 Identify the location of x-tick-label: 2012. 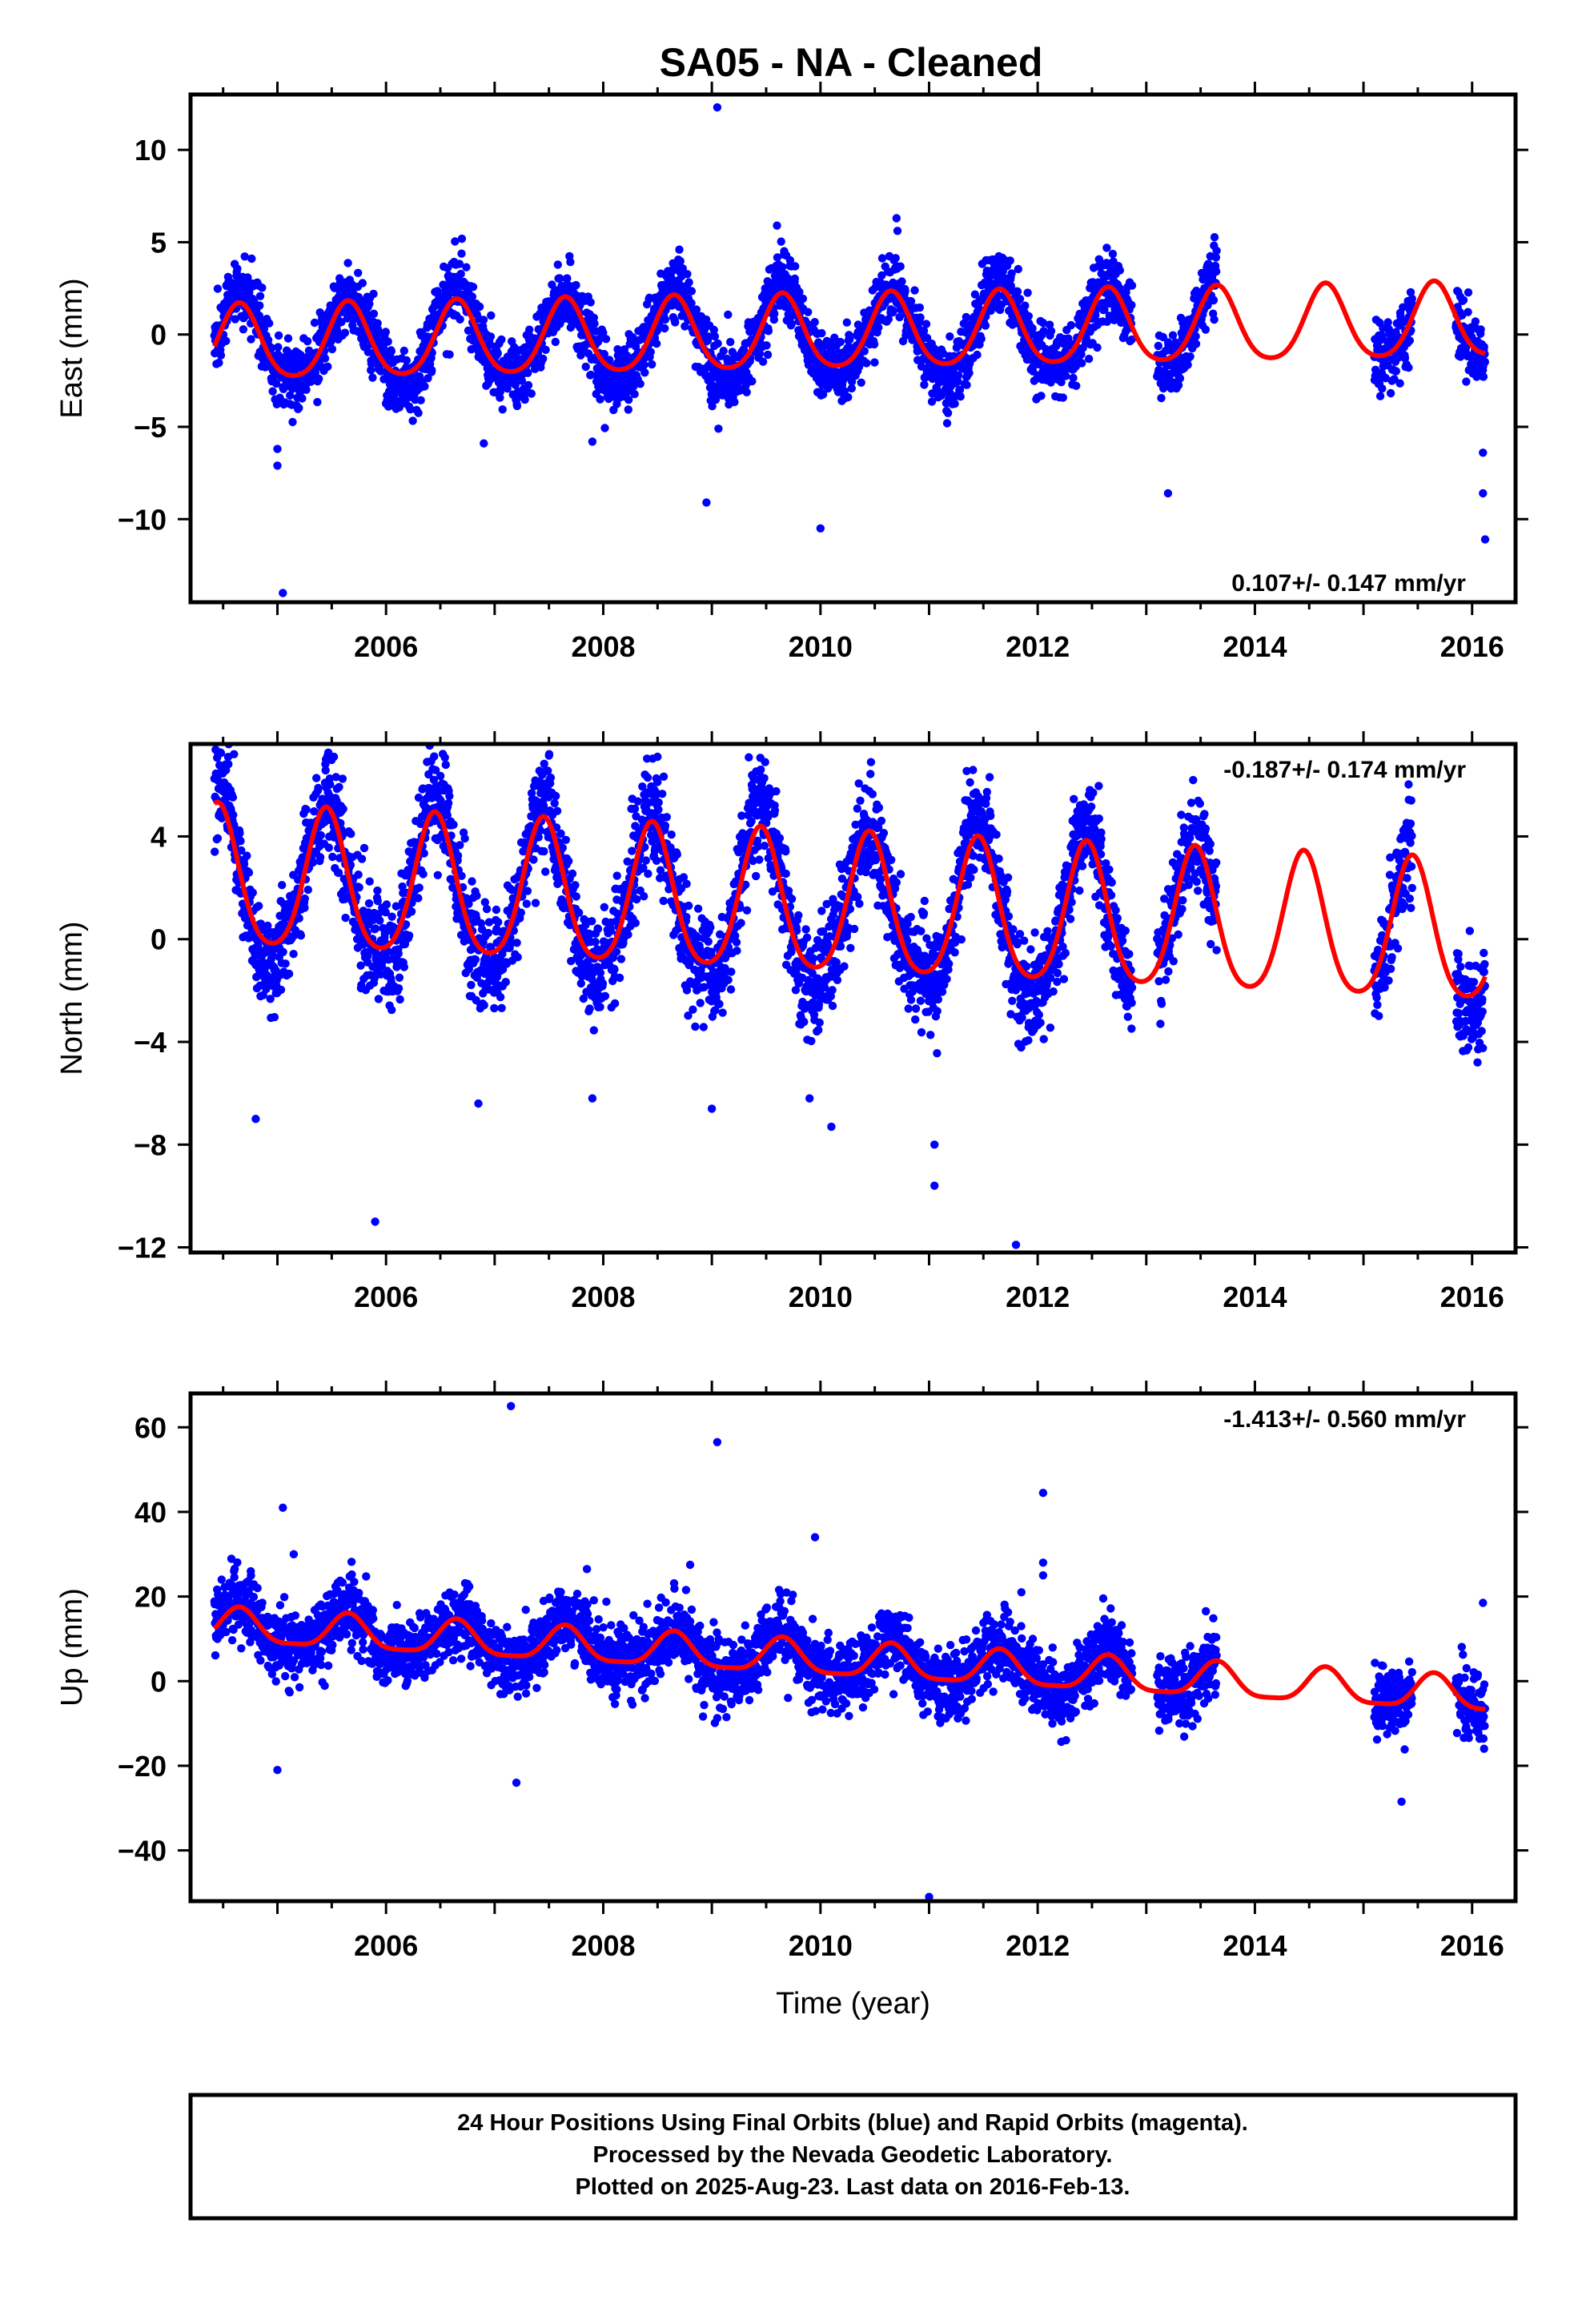
(1038, 646).